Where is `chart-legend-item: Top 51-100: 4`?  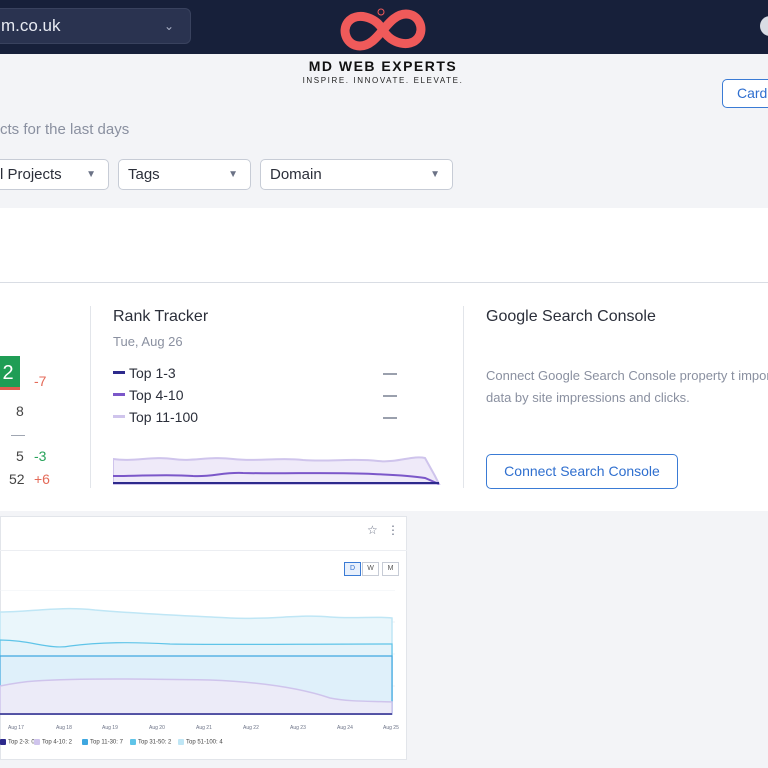 chart-legend-item: Top 51-100: 4 is located at coordinates (200, 742).